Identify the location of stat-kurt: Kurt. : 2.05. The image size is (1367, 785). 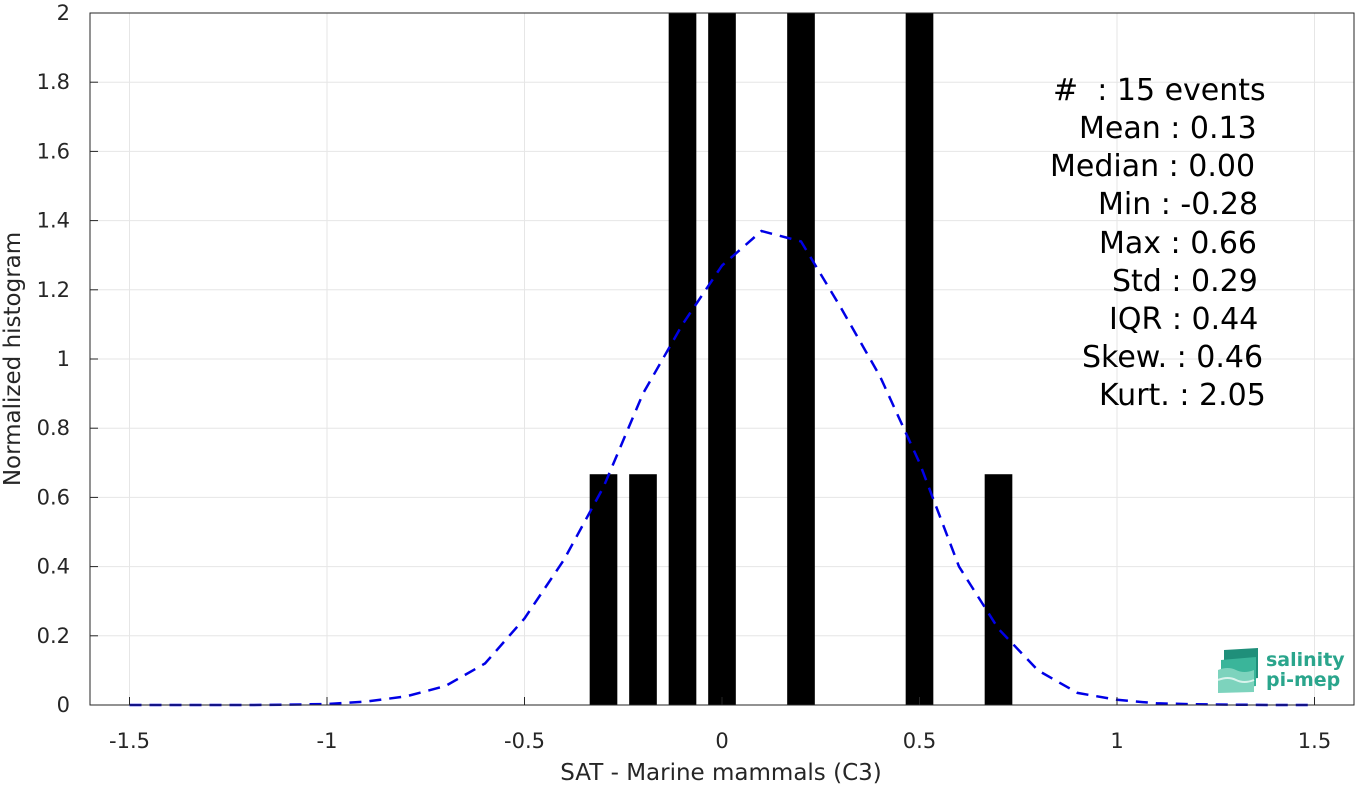
(1182, 395).